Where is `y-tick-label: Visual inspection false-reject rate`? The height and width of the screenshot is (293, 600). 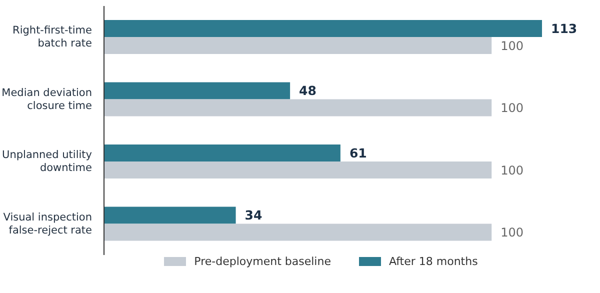 y-tick-label: Visual inspection false-reject rate is located at coordinates (47, 223).